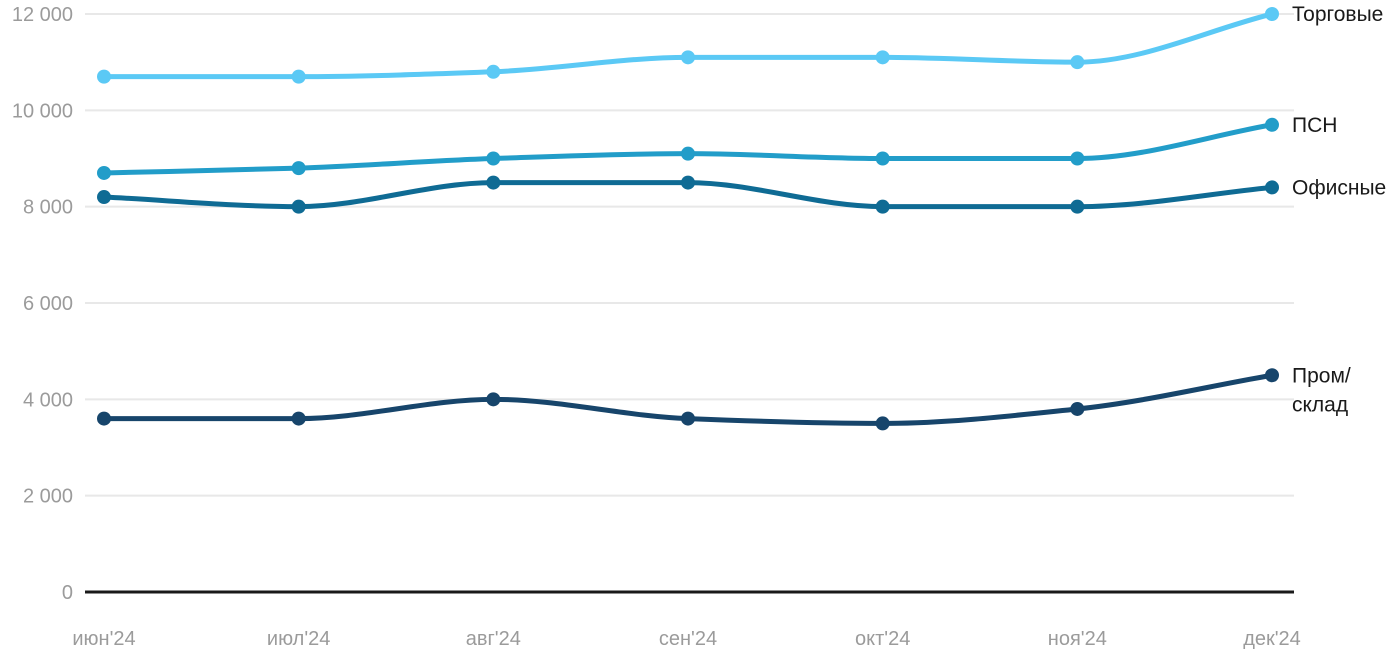 The image size is (1400, 650). What do you see at coordinates (688, 45) in the screenshot?
I see `series-line-Торговые` at bounding box center [688, 45].